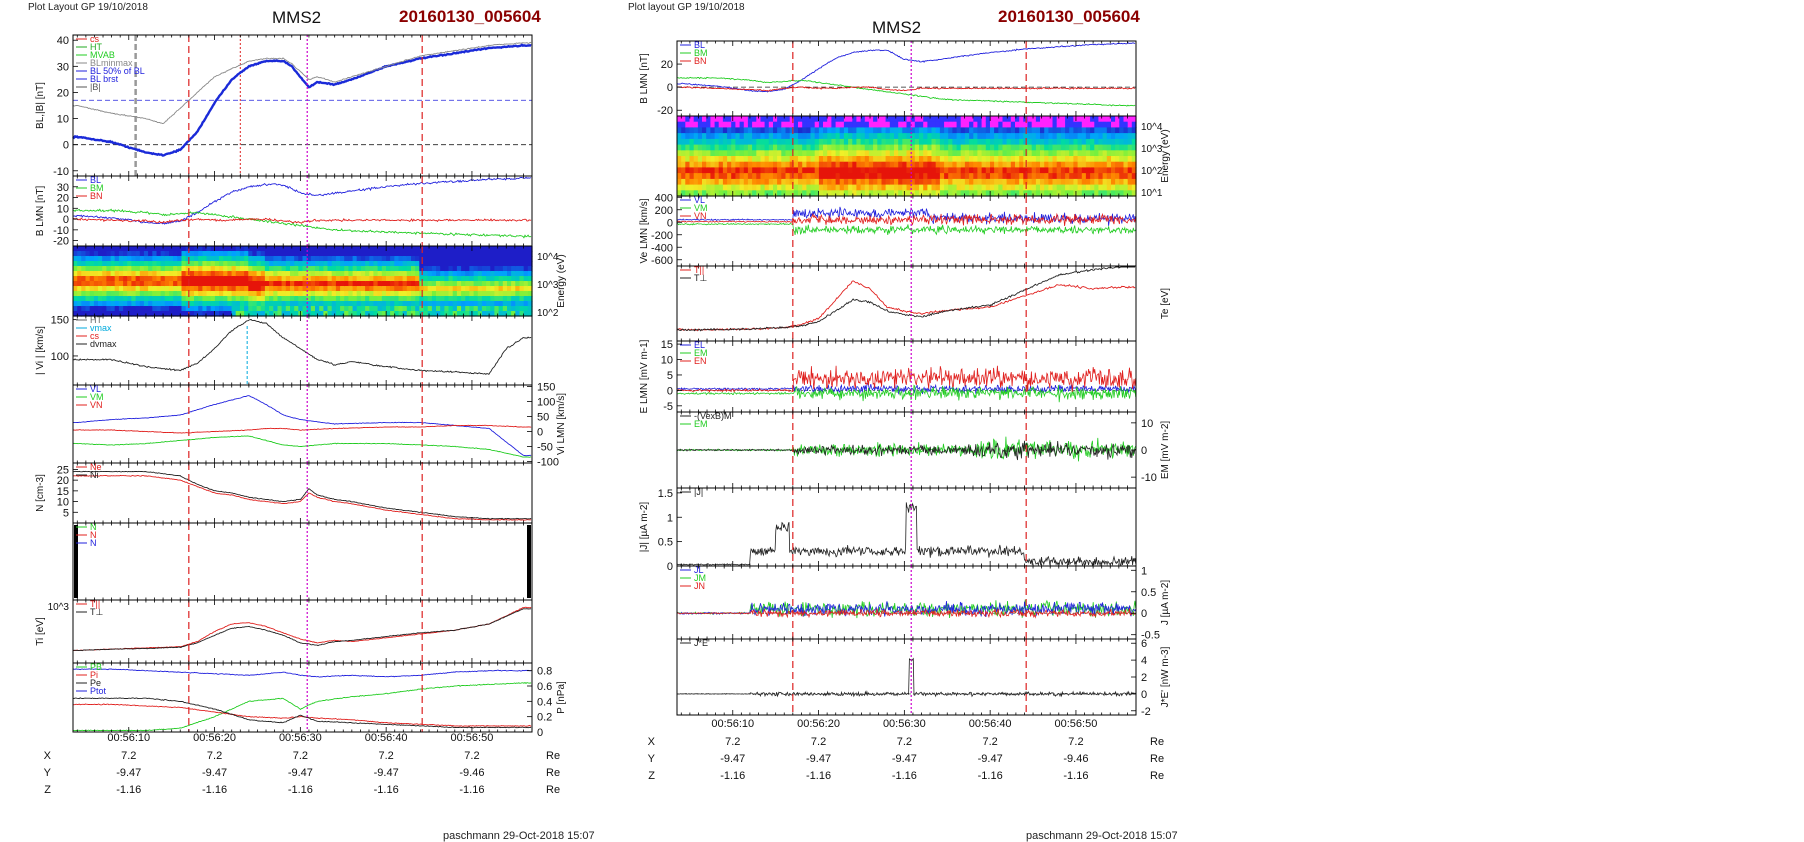  I want to click on y-tick-label: -20, so click(61, 242).